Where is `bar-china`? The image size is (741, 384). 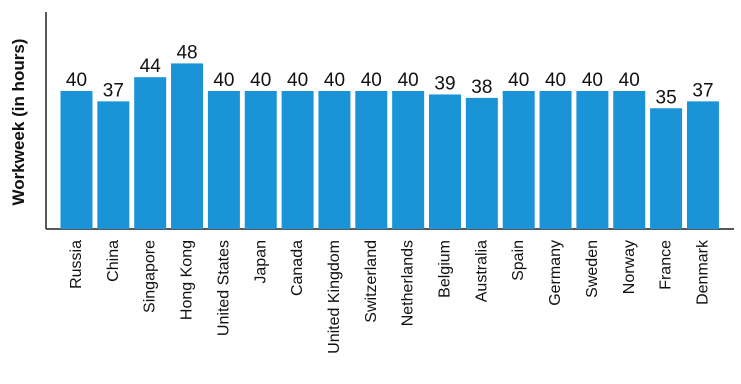 bar-china is located at coordinates (113, 165).